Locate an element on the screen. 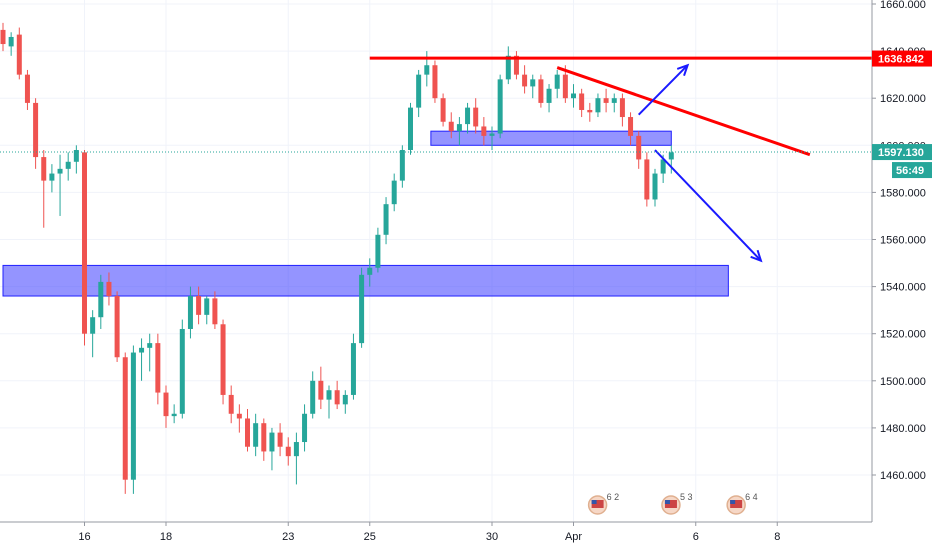 The width and height of the screenshot is (932, 550). time-axis-label: 30 is located at coordinates (492, 537).